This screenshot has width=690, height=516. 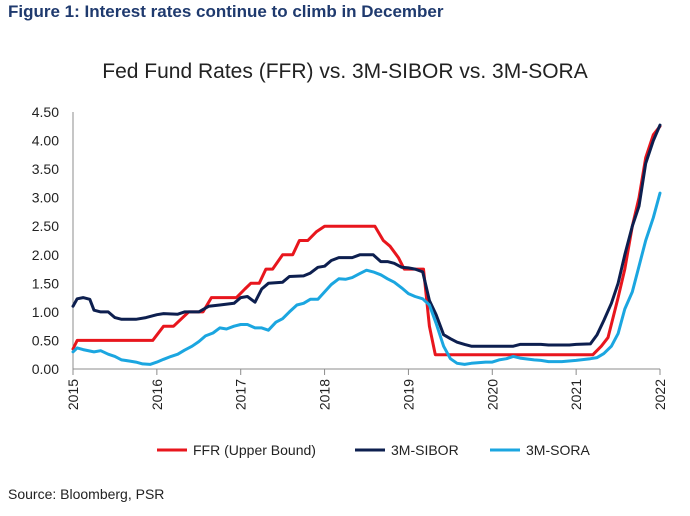 I want to click on y-tick-label: 0.00, so click(x=45, y=369).